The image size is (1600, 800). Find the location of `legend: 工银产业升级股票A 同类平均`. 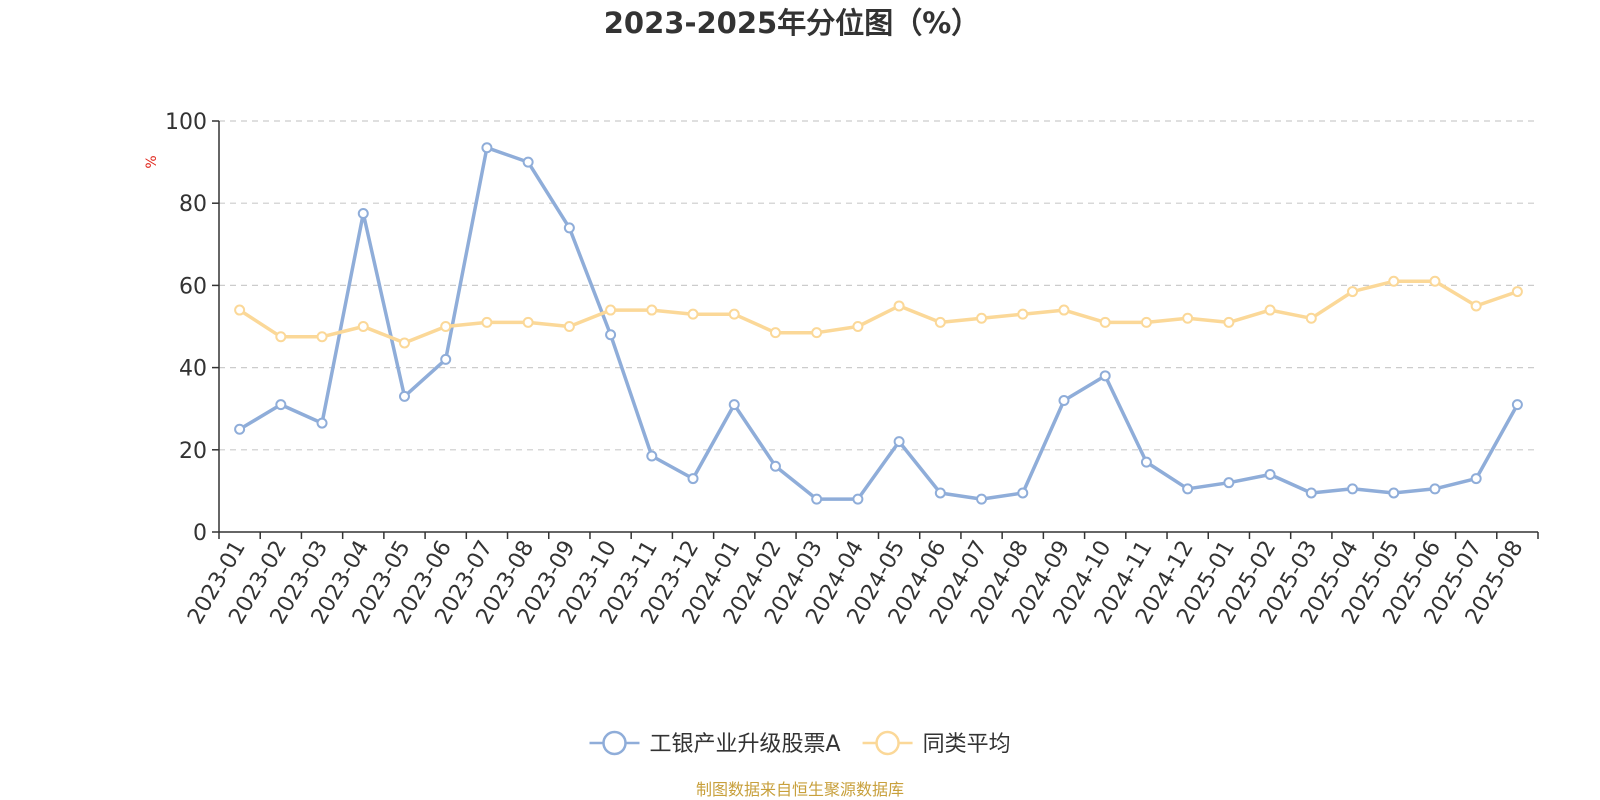

legend: 工银产业升级股票A 同类平均 is located at coordinates (800, 743).